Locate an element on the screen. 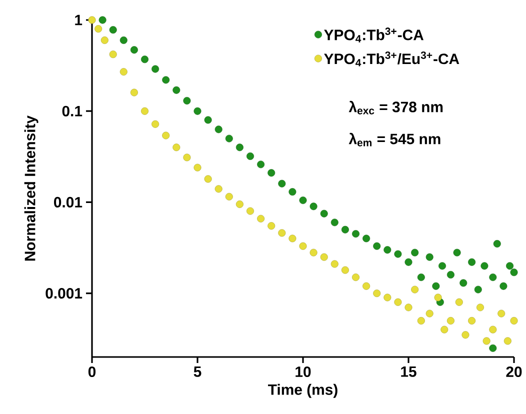 The image size is (526, 414). y-tick-label: 0.001 is located at coordinates (64, 293).